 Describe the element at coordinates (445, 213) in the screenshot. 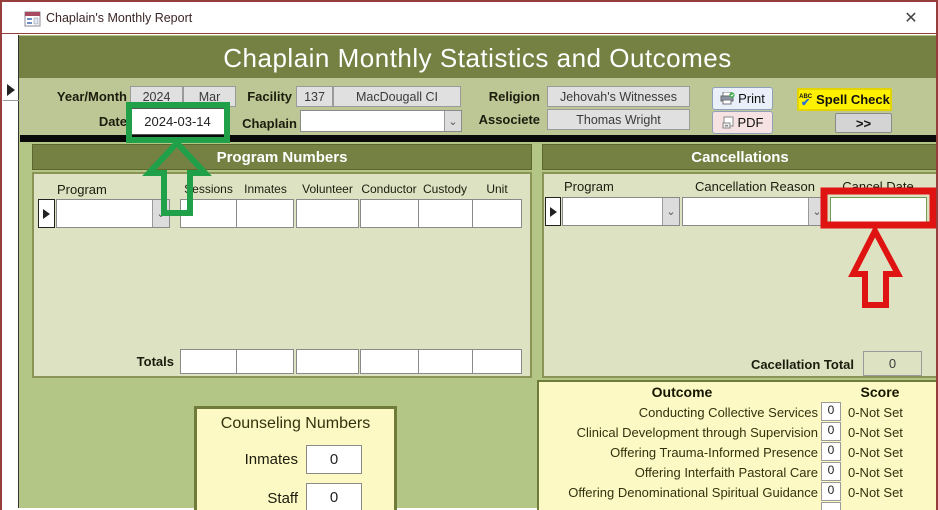

I see `custody-field` at that location.